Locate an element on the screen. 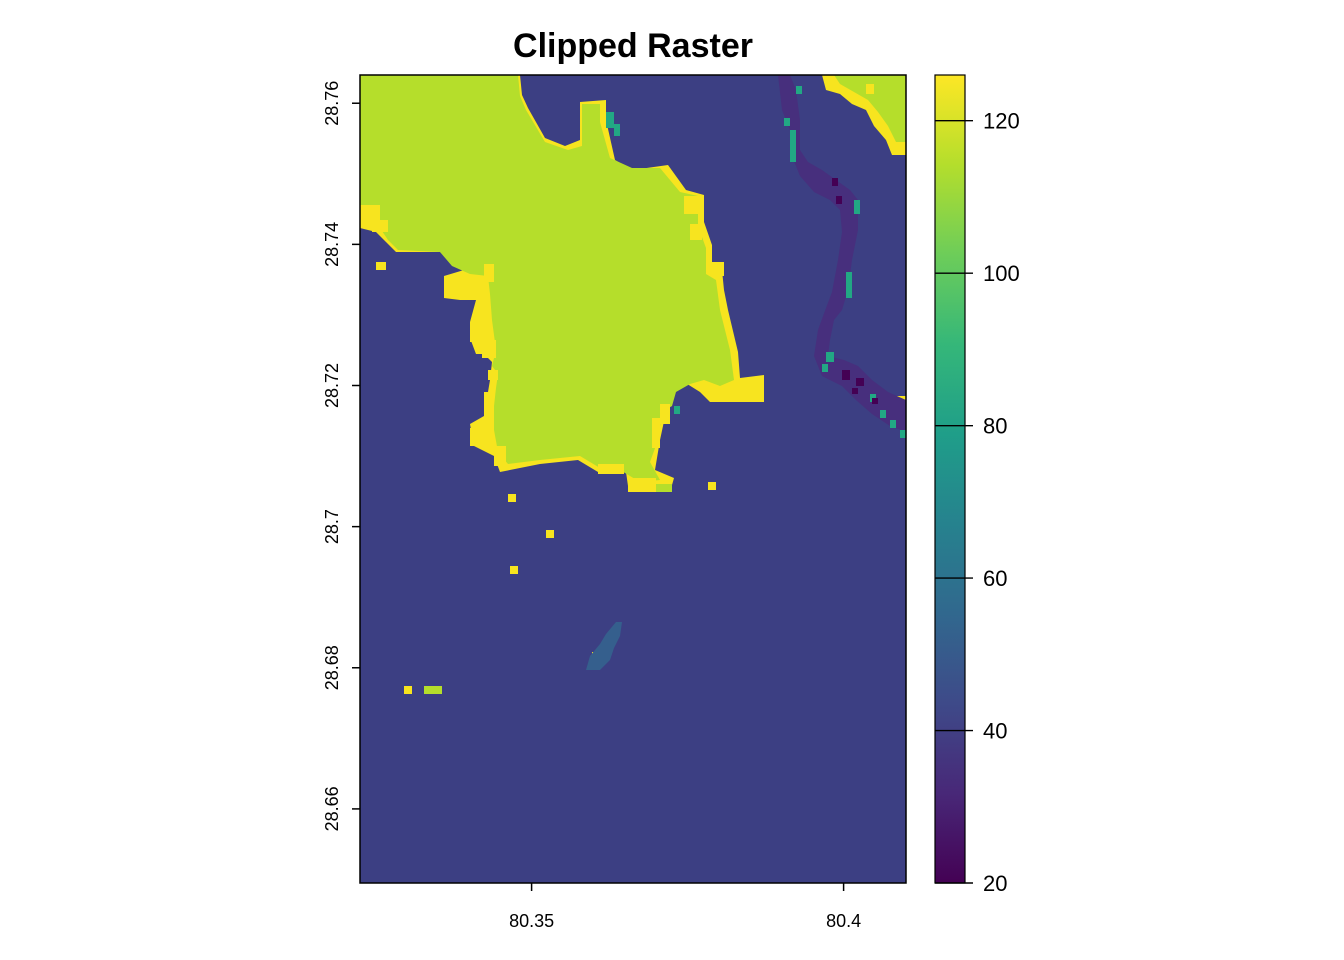 This screenshot has height=960, width=1344. blue-patch is located at coordinates (604, 646).